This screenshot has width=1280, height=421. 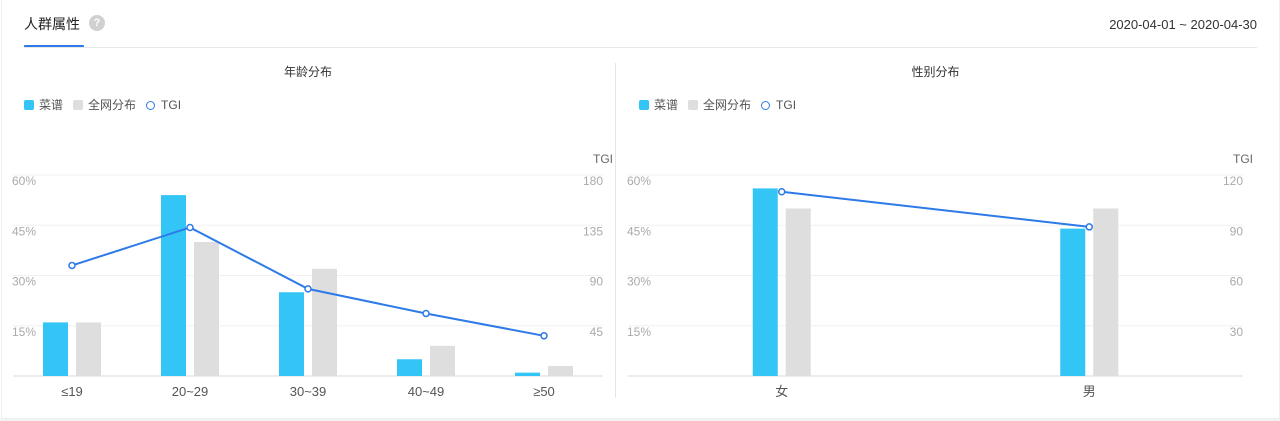 What do you see at coordinates (593, 181) in the screenshot?
I see `y2-axis-tick-label: 180` at bounding box center [593, 181].